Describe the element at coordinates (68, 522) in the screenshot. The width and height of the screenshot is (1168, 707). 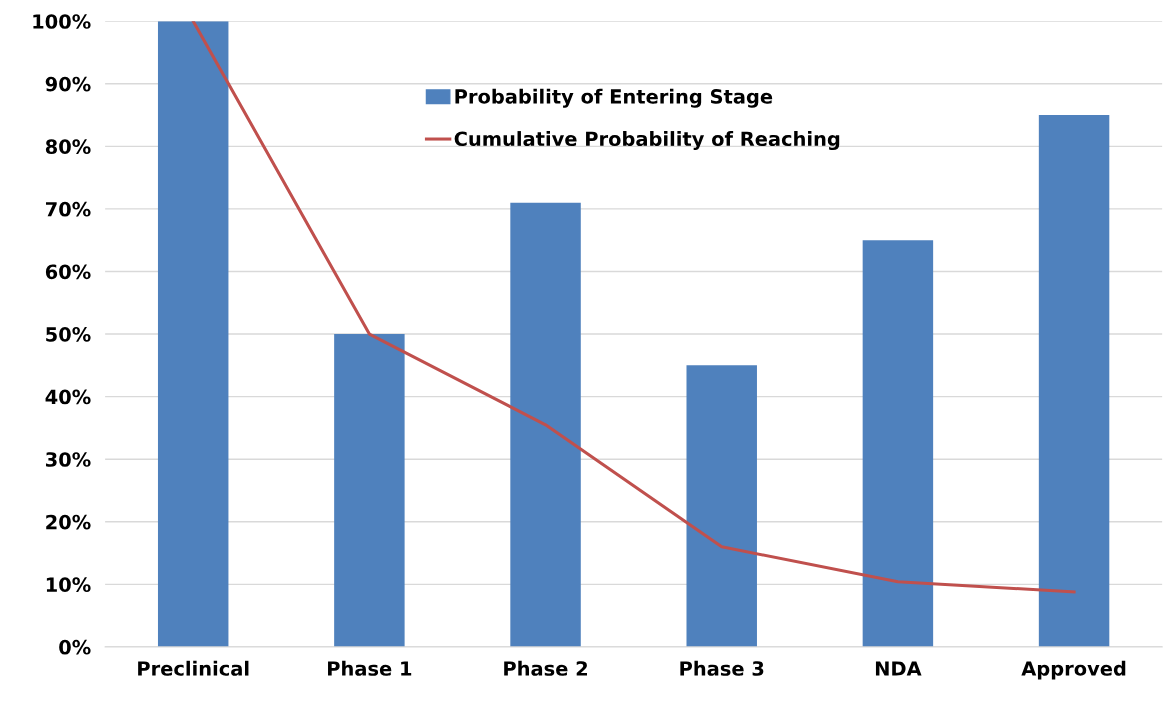
I see `y-tick-label: 20%` at that location.